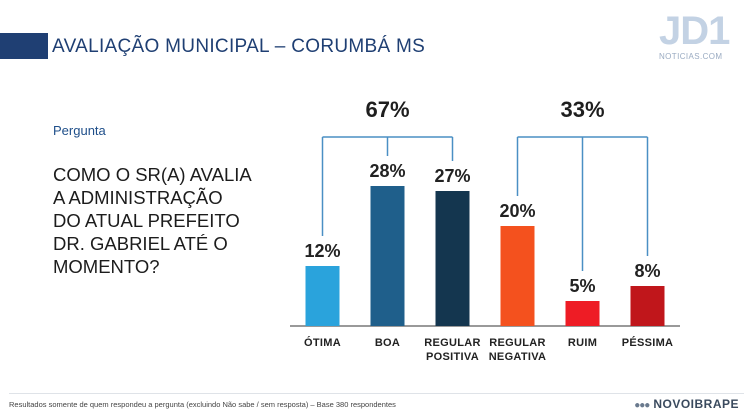 Image resolution: width=753 pixels, height=419 pixels. Describe the element at coordinates (648, 342) in the screenshot. I see `category-label-5: PÉSSIMA` at that location.